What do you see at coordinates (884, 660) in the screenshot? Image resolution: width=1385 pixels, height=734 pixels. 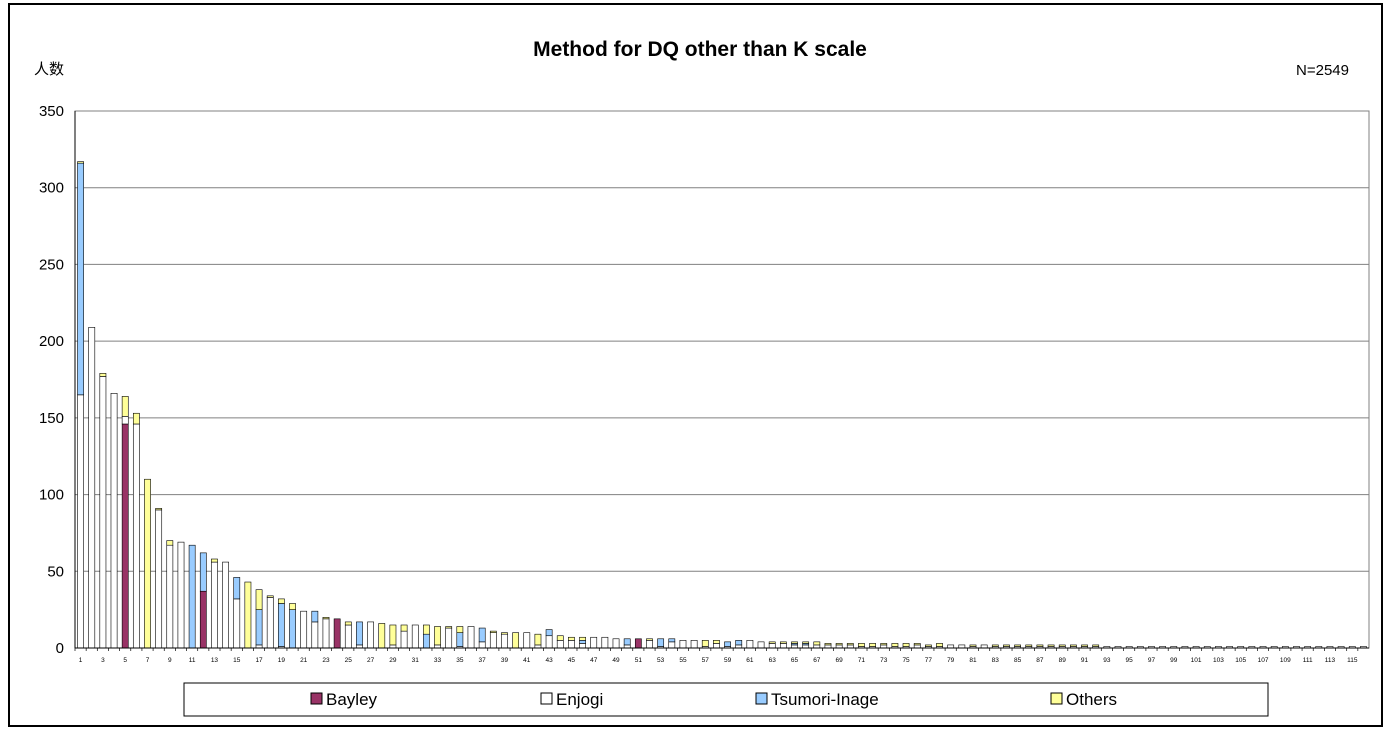 I see `x-tick-label: 73` at bounding box center [884, 660].